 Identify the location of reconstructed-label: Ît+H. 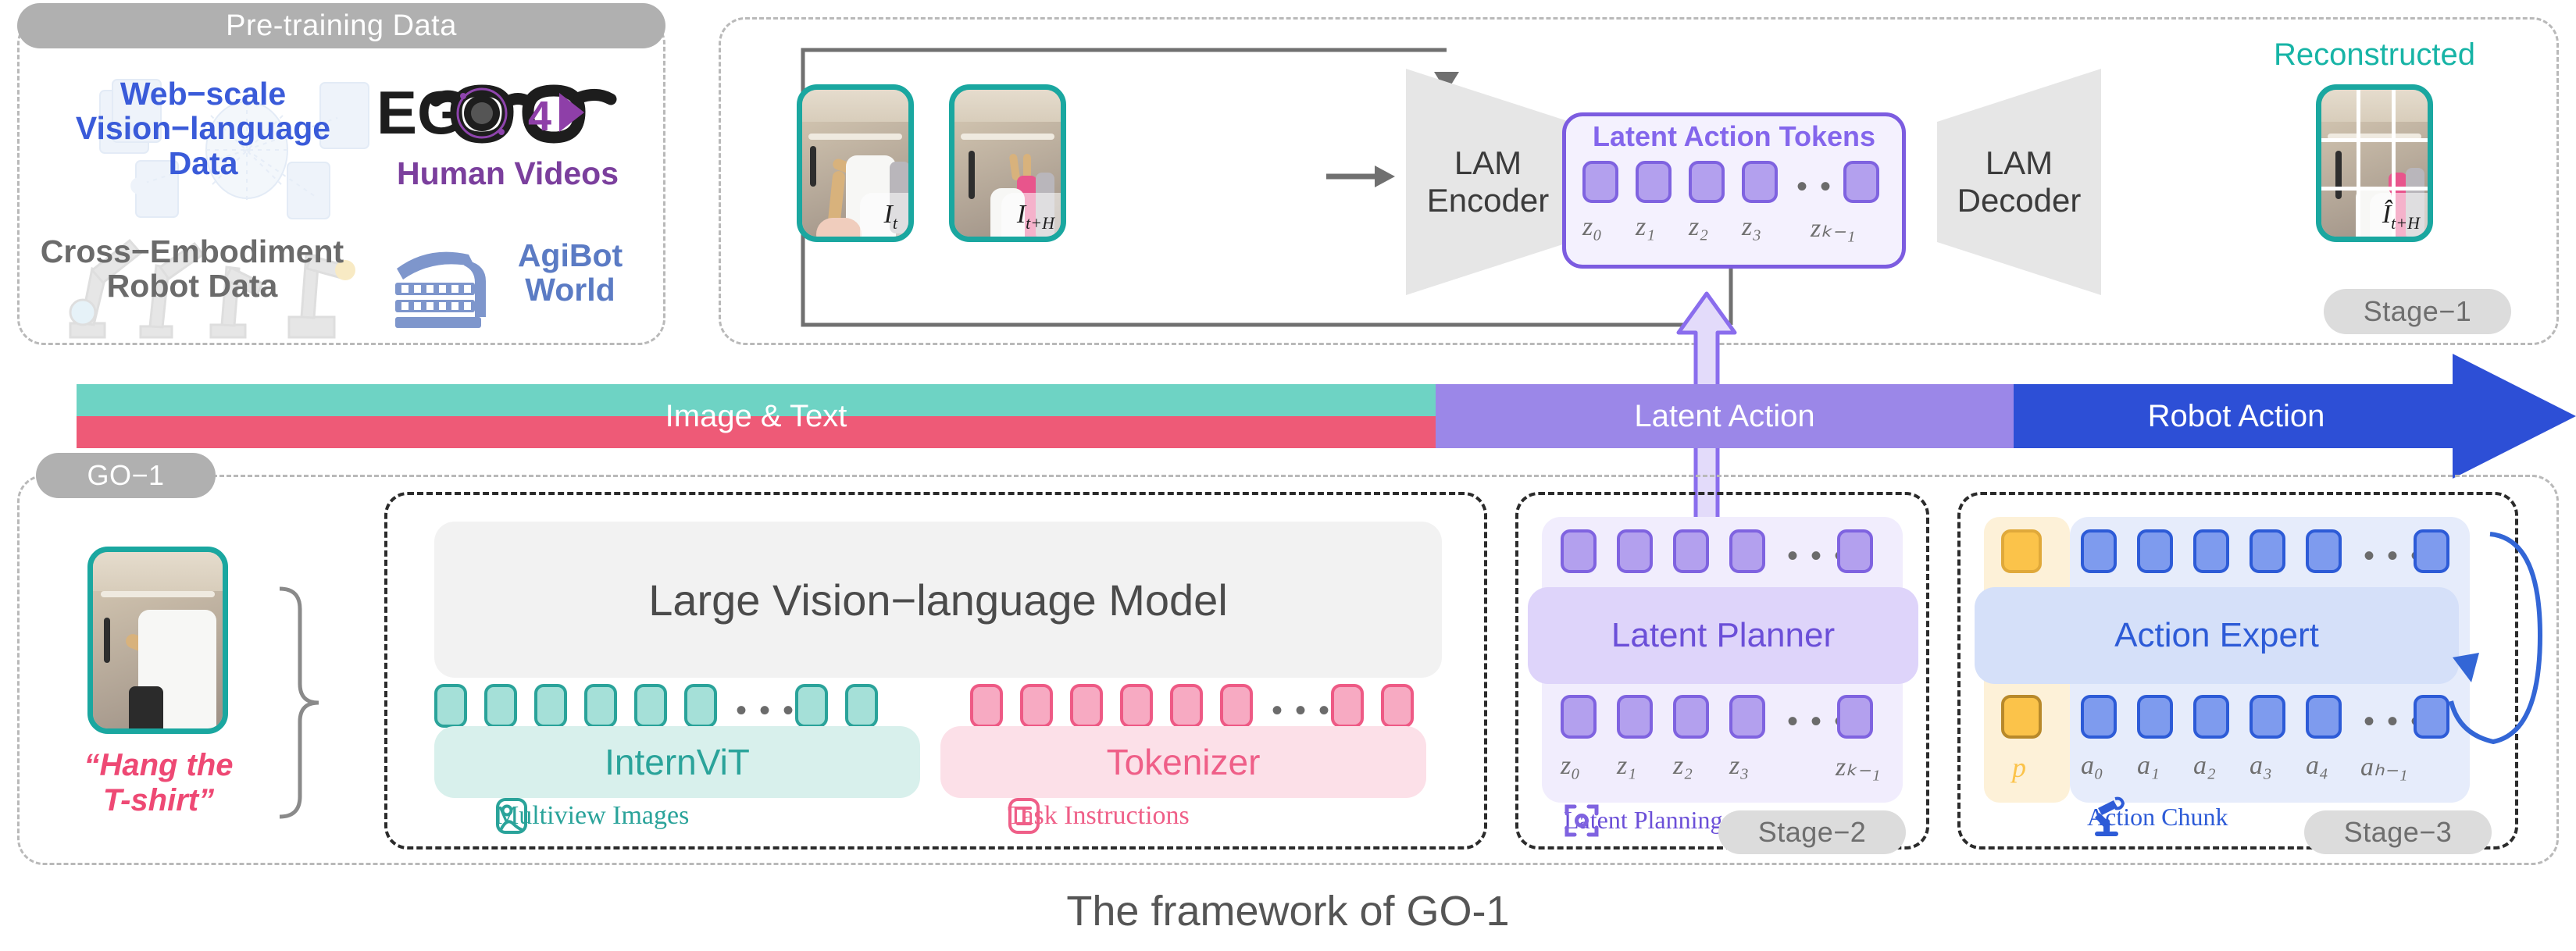
(2401, 216).